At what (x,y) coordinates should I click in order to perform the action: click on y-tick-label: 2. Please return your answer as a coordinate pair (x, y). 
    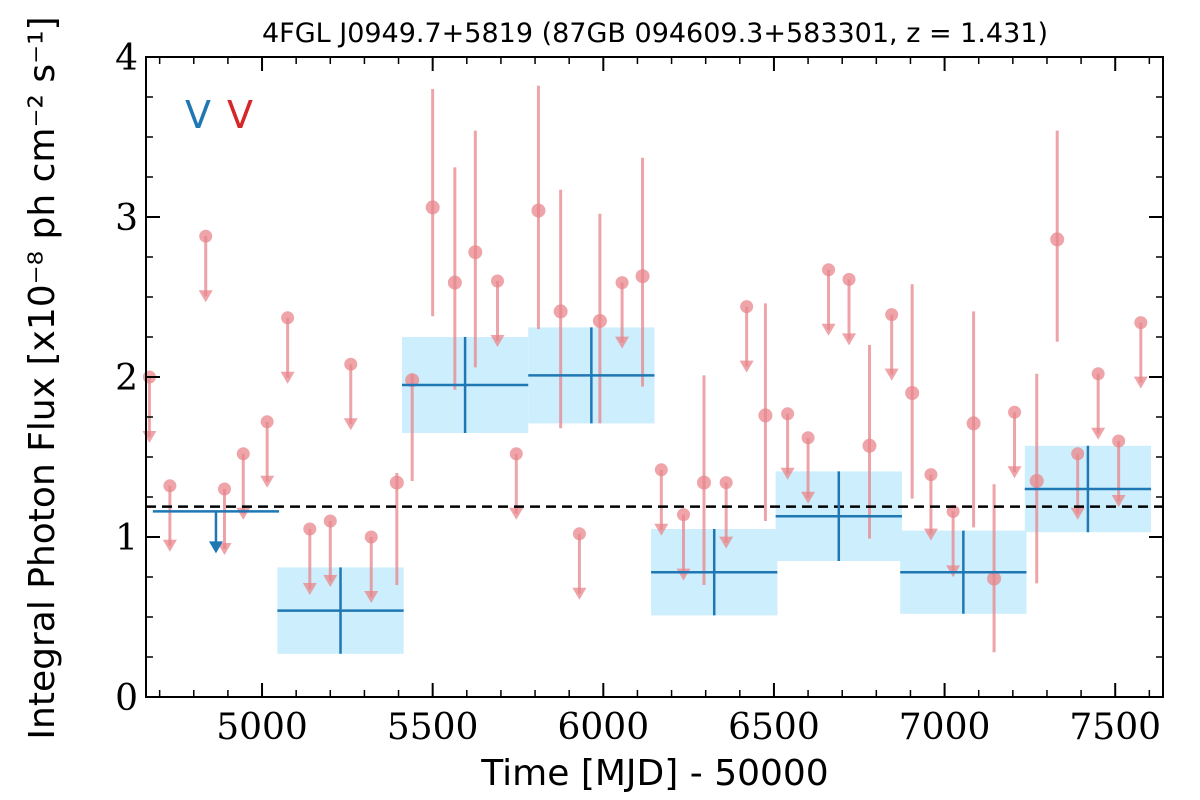
    Looking at the image, I should click on (126, 378).